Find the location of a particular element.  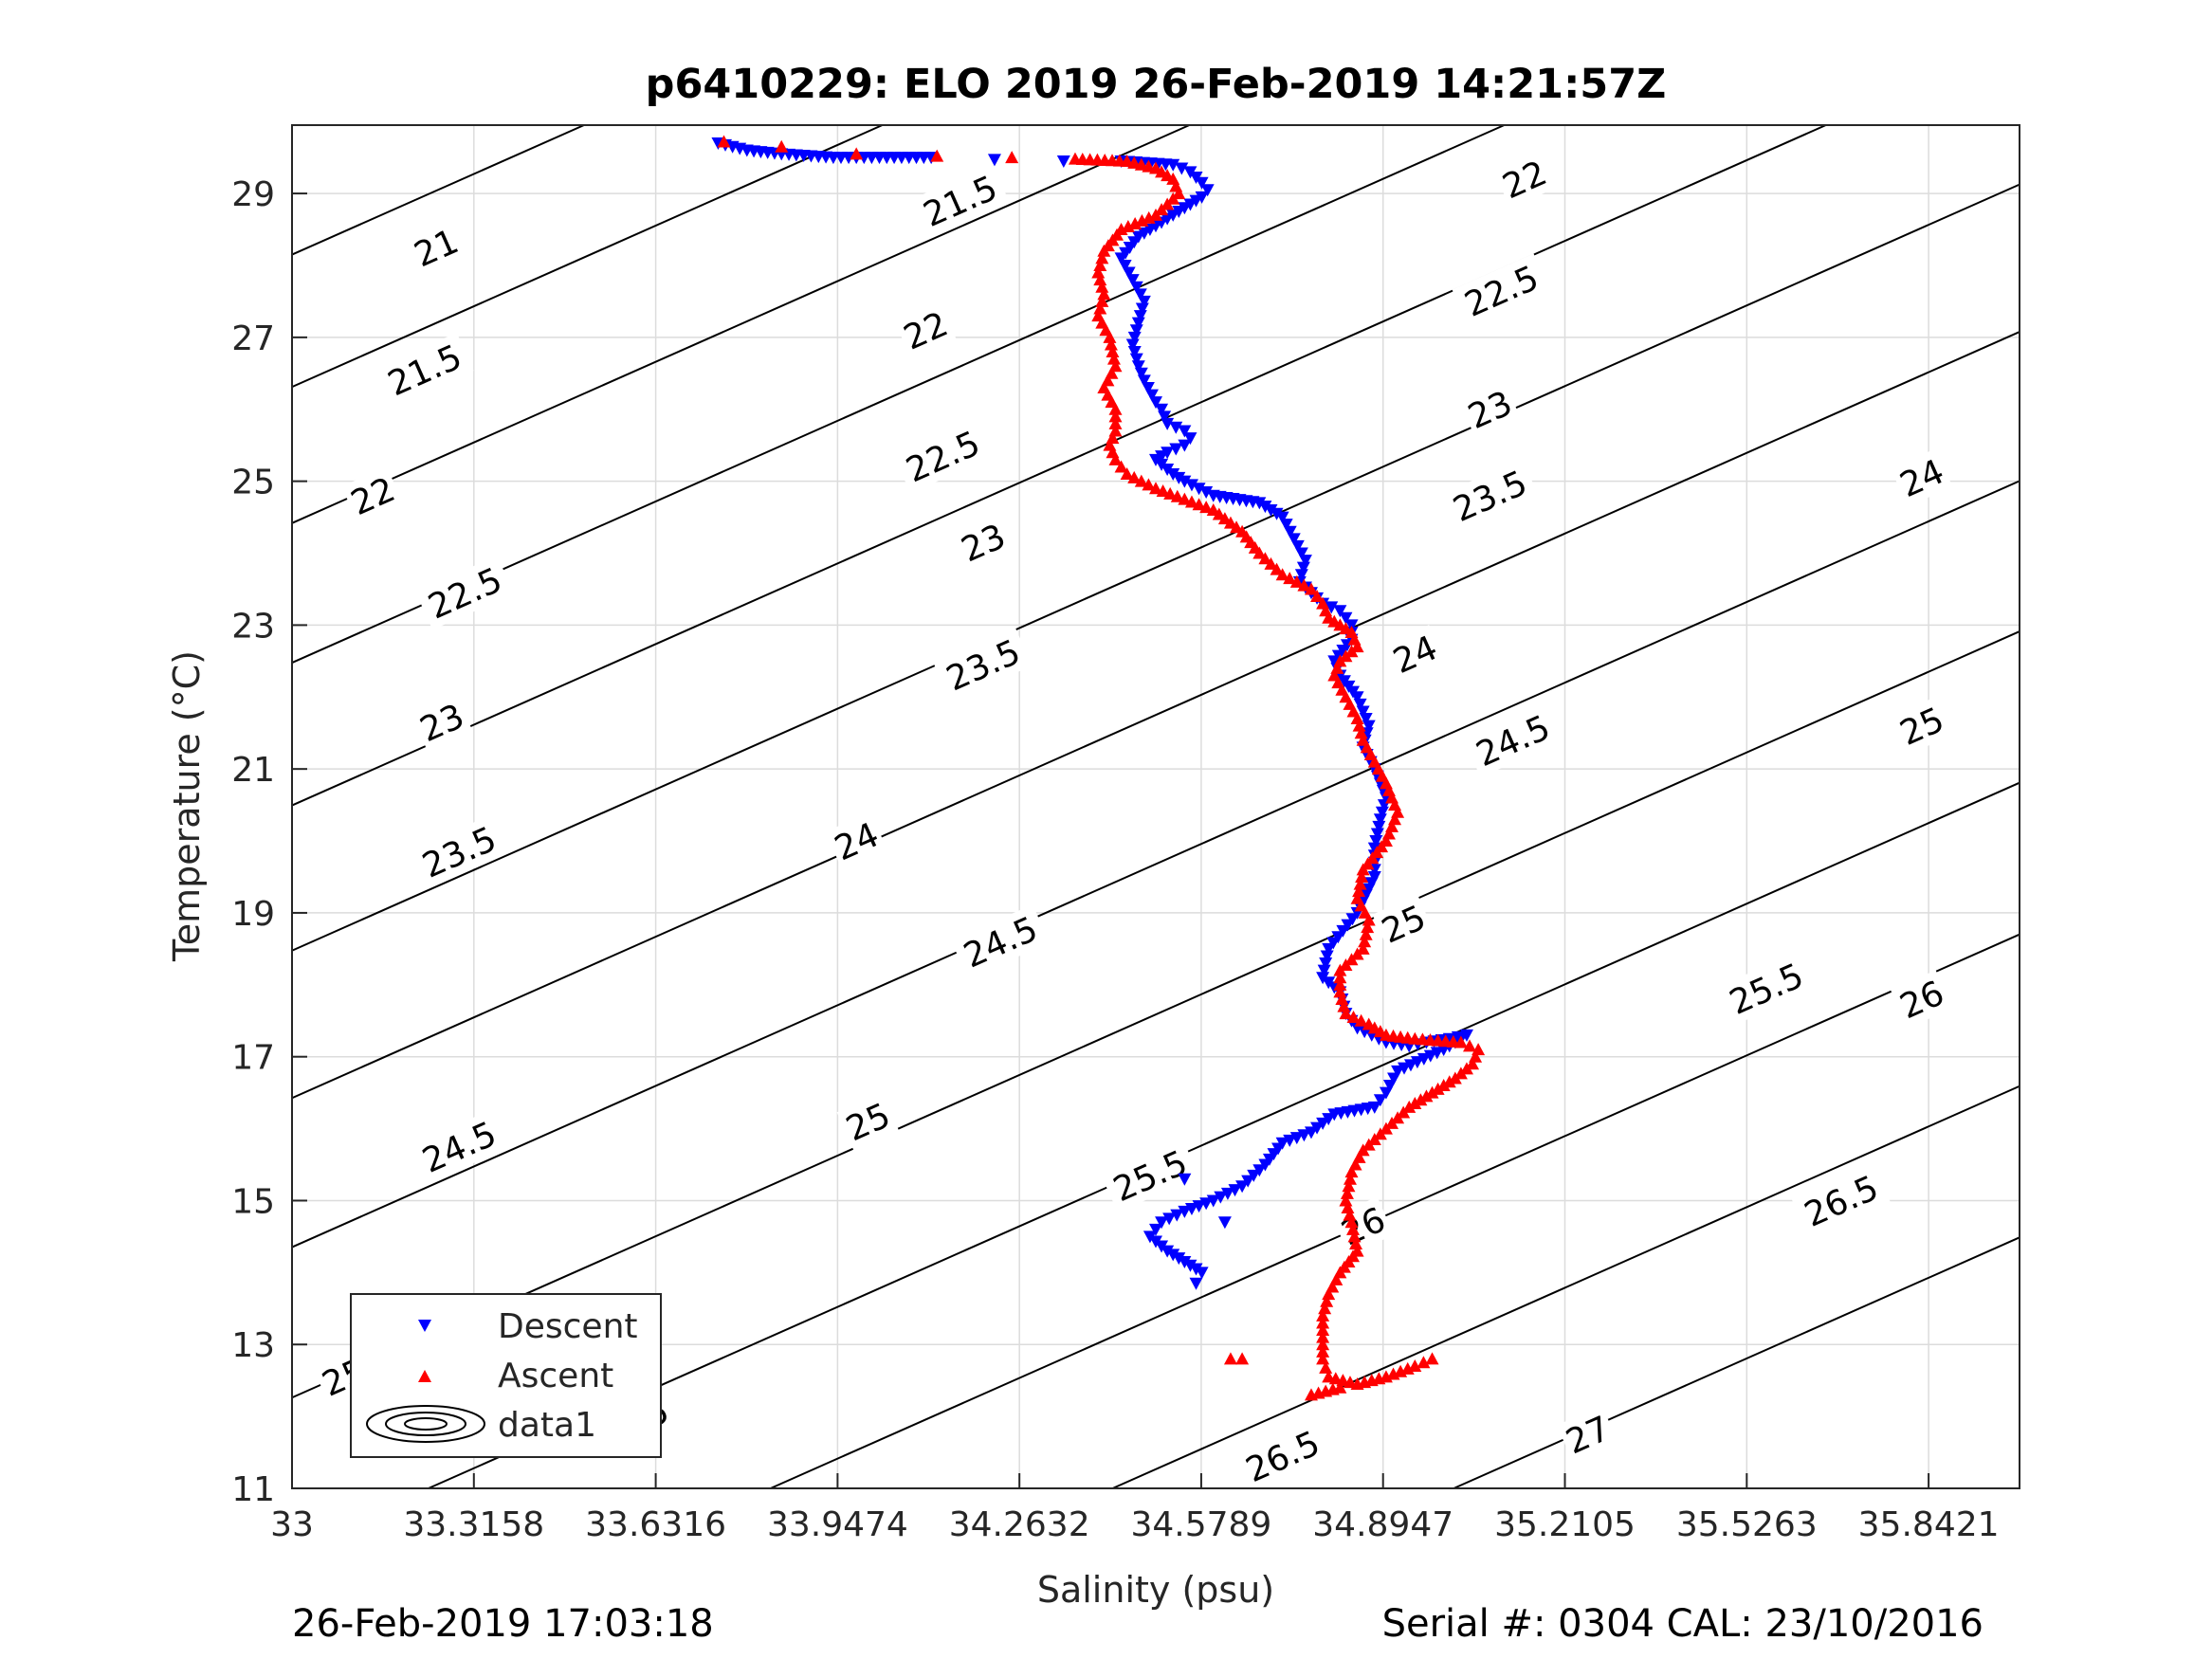

x-tick-label: 34.2632 is located at coordinates (1019, 1524).